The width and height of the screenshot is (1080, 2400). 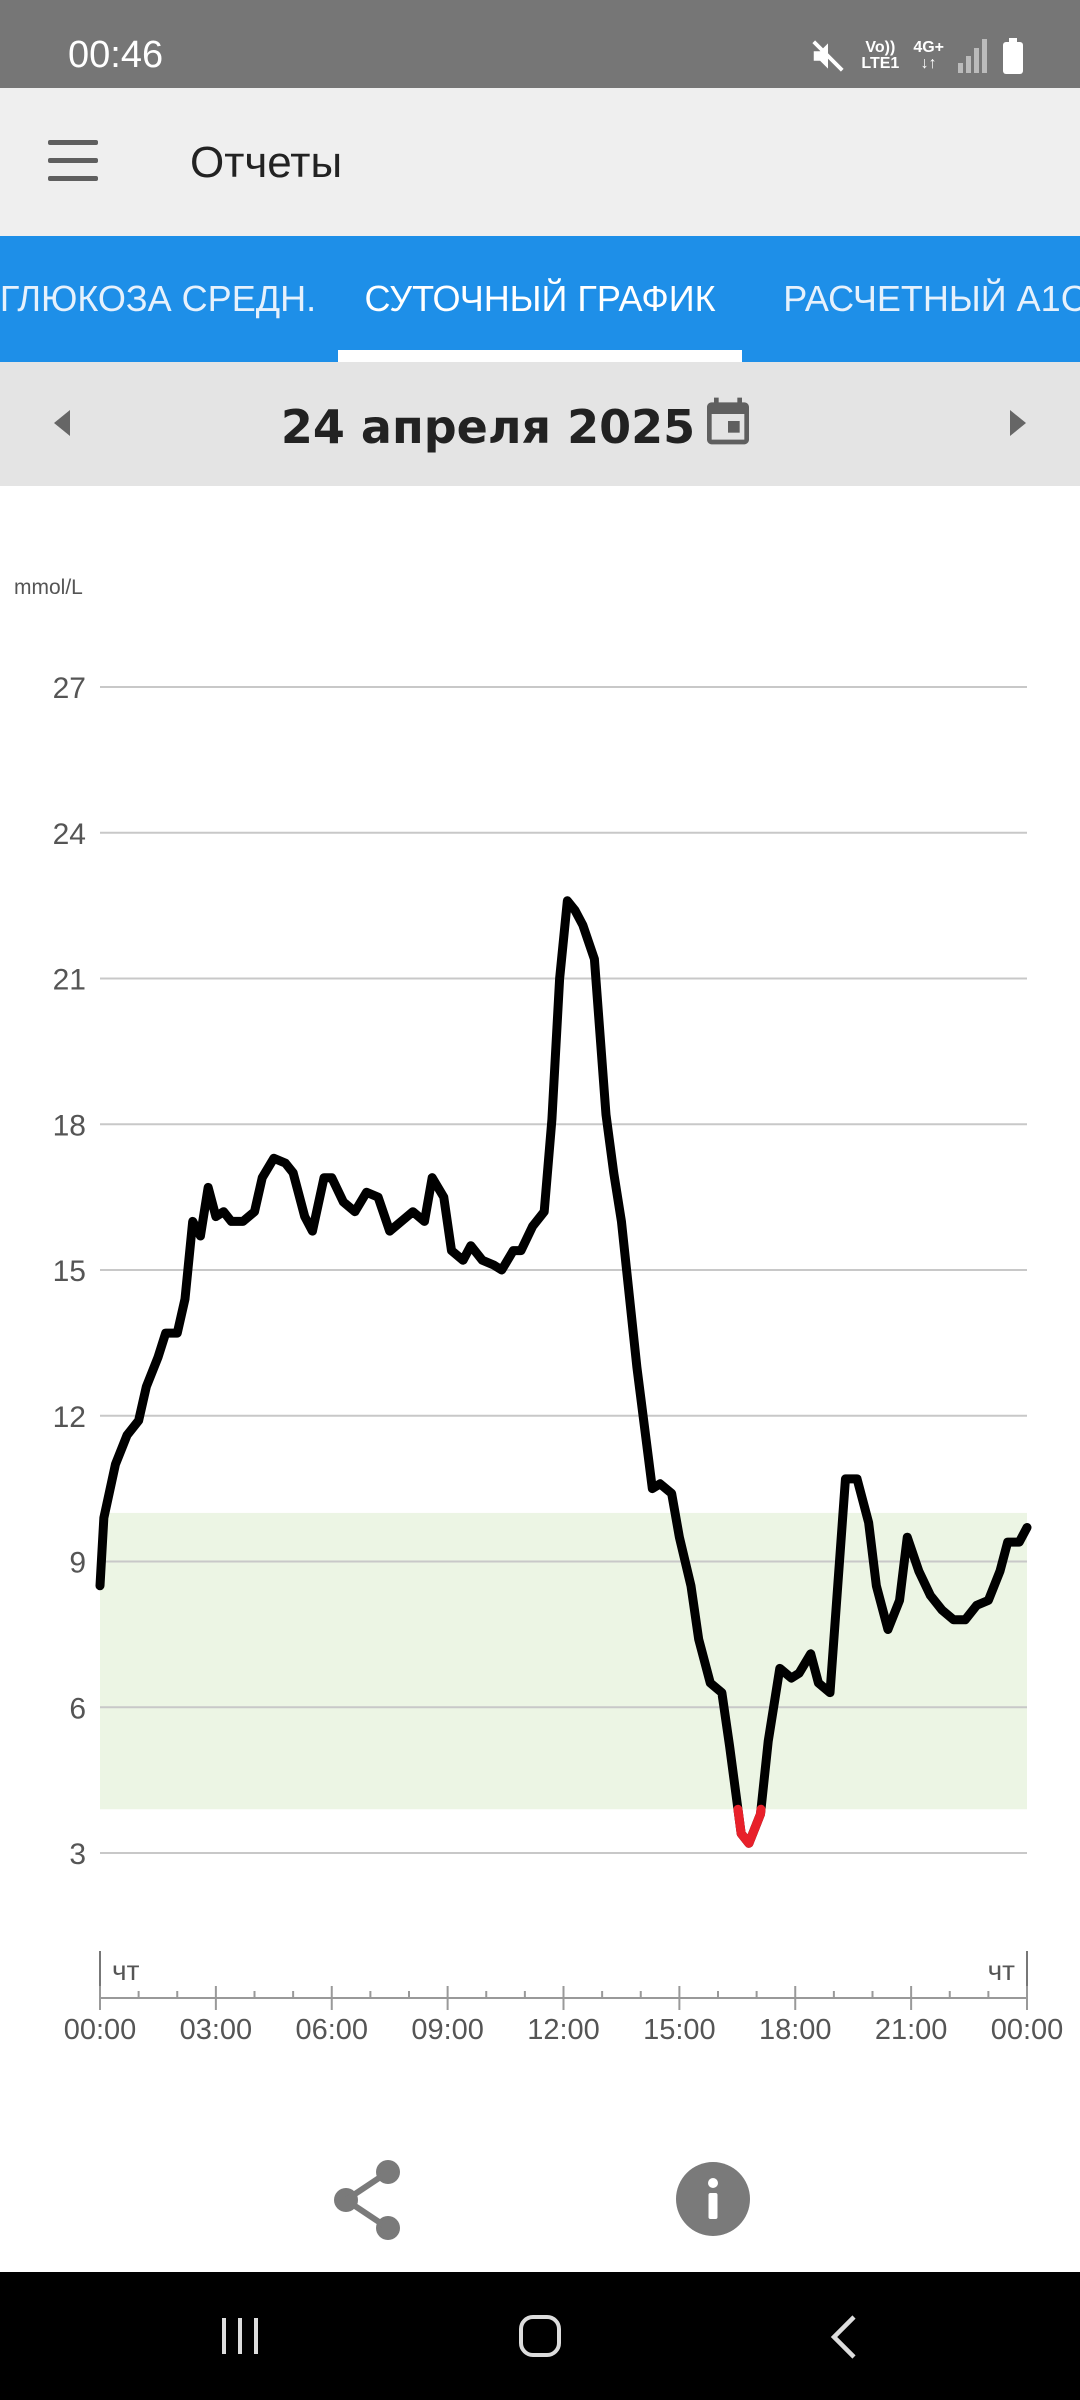 I want to click on x-tick-label: 18:00, so click(x=795, y=2030).